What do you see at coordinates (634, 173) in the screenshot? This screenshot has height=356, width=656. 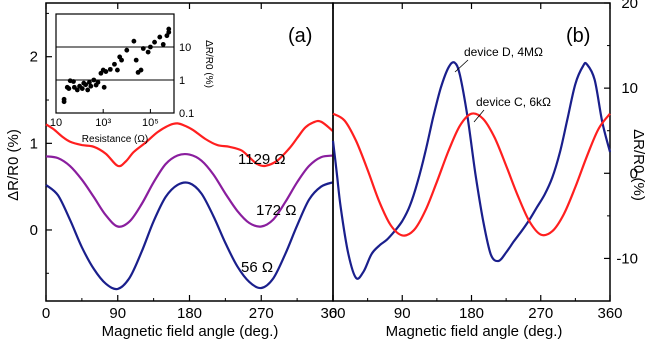 I see `panel-b-ytick-label: 0` at bounding box center [634, 173].